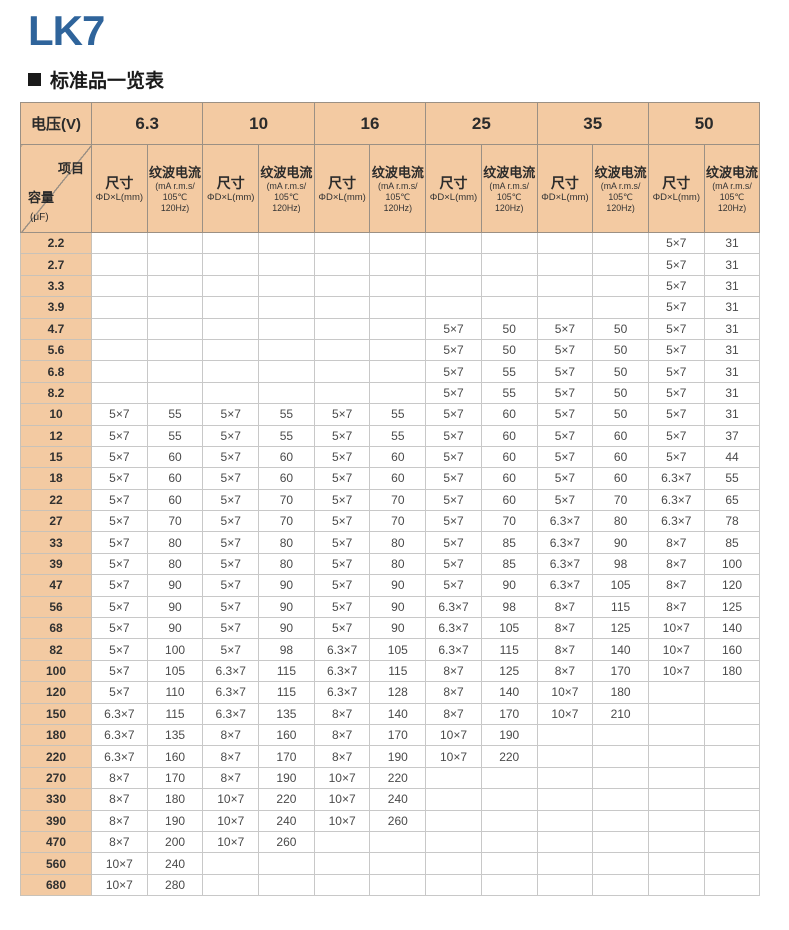 This screenshot has height=930, width=789. Describe the element at coordinates (56, 307) in the screenshot. I see `capacity-cell: 3.9` at that location.